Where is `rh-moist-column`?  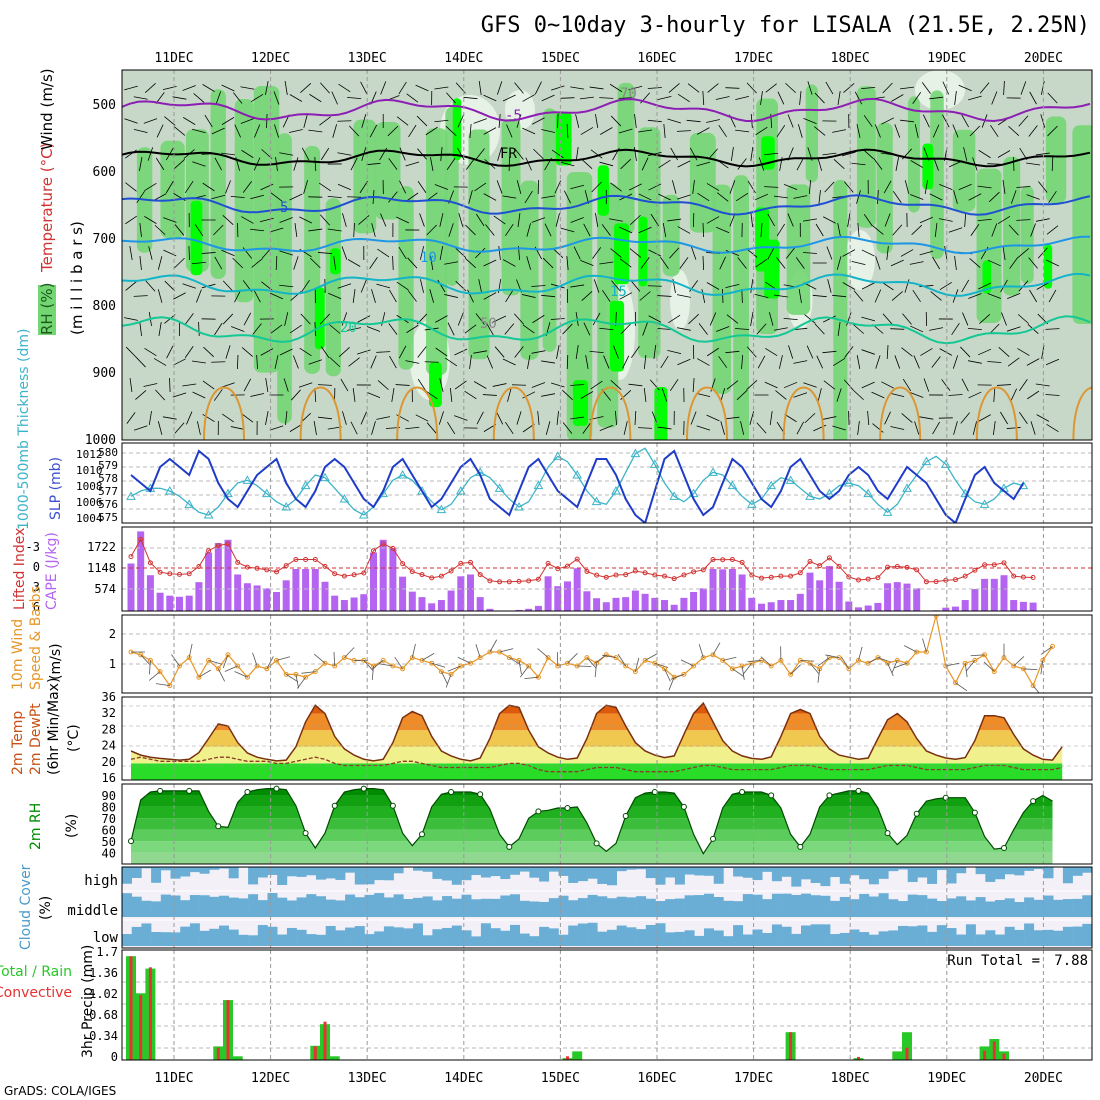
rh-moist-column is located at coordinates (840, 309).